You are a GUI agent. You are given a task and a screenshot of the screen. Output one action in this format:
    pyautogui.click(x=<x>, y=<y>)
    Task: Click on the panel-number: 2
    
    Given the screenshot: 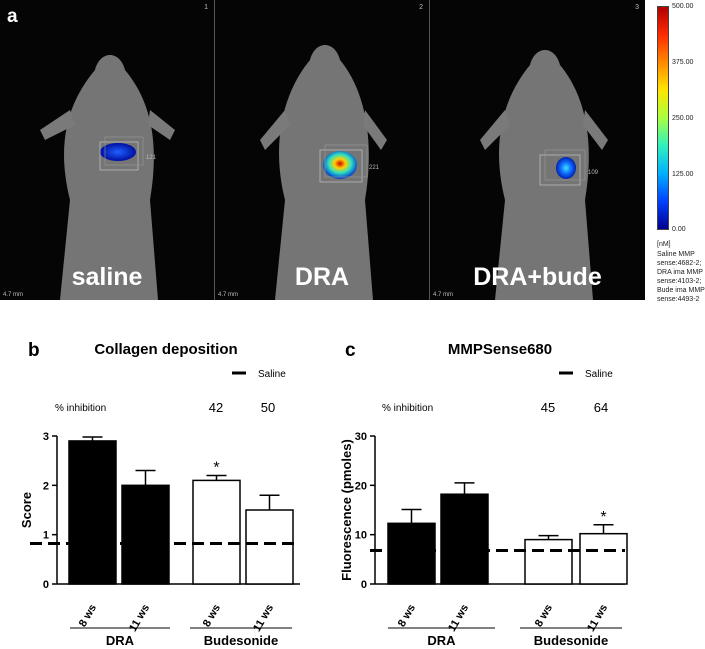 What is the action you would take?
    pyautogui.click(x=421, y=7)
    